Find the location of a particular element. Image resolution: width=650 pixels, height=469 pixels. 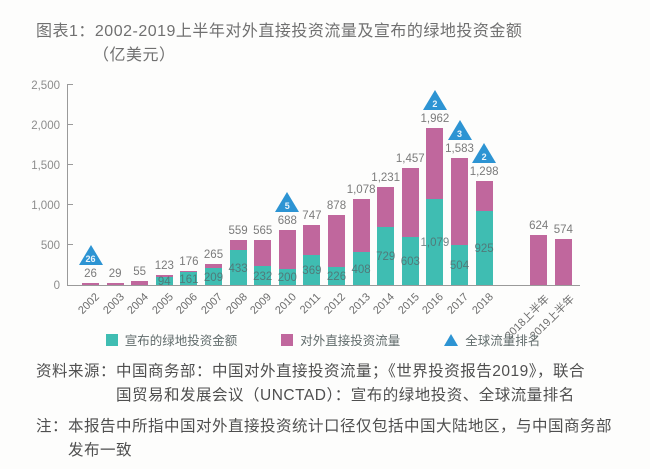

rank-value-2010: 5 is located at coordinates (287, 205).